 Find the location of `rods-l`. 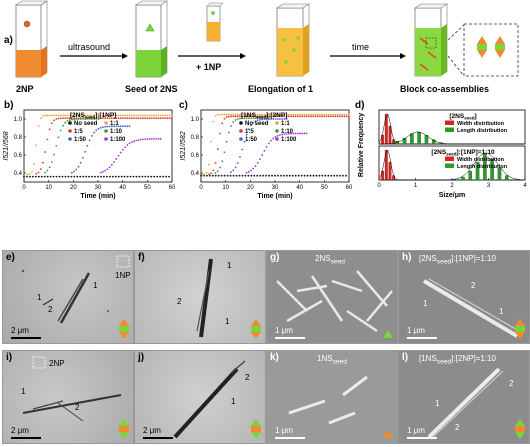

rods-l is located at coordinates (465, 403).